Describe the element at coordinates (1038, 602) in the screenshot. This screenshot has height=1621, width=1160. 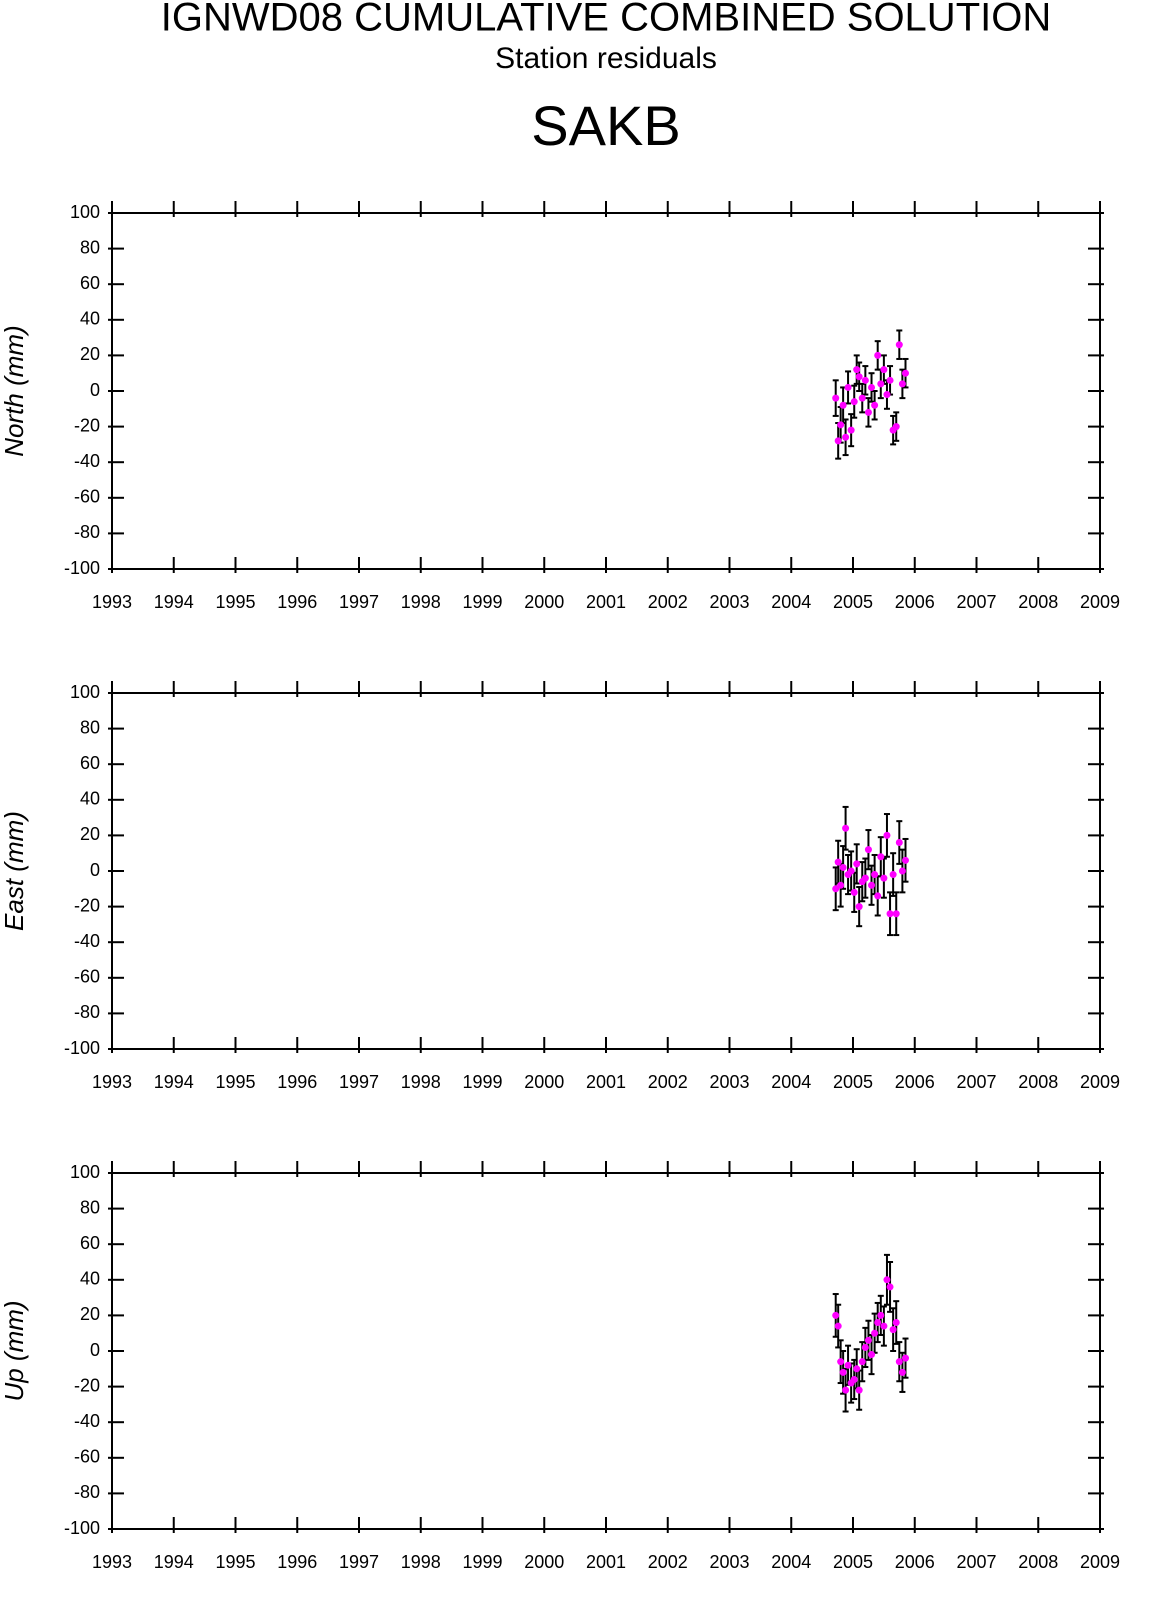
I see `x-tick-label: 2008` at that location.